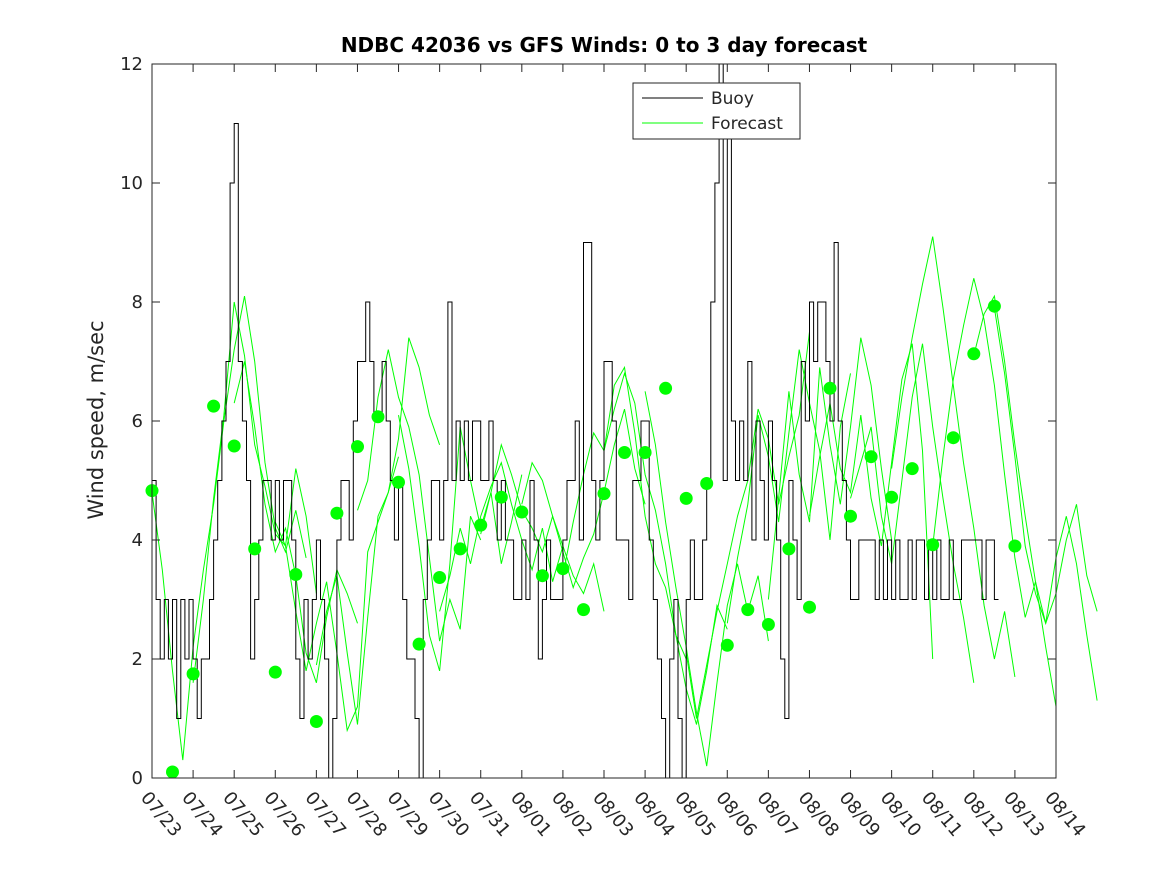 The height and width of the screenshot is (875, 1167). What do you see at coordinates (137, 421) in the screenshot?
I see `y-tick-label-6: 6` at bounding box center [137, 421].